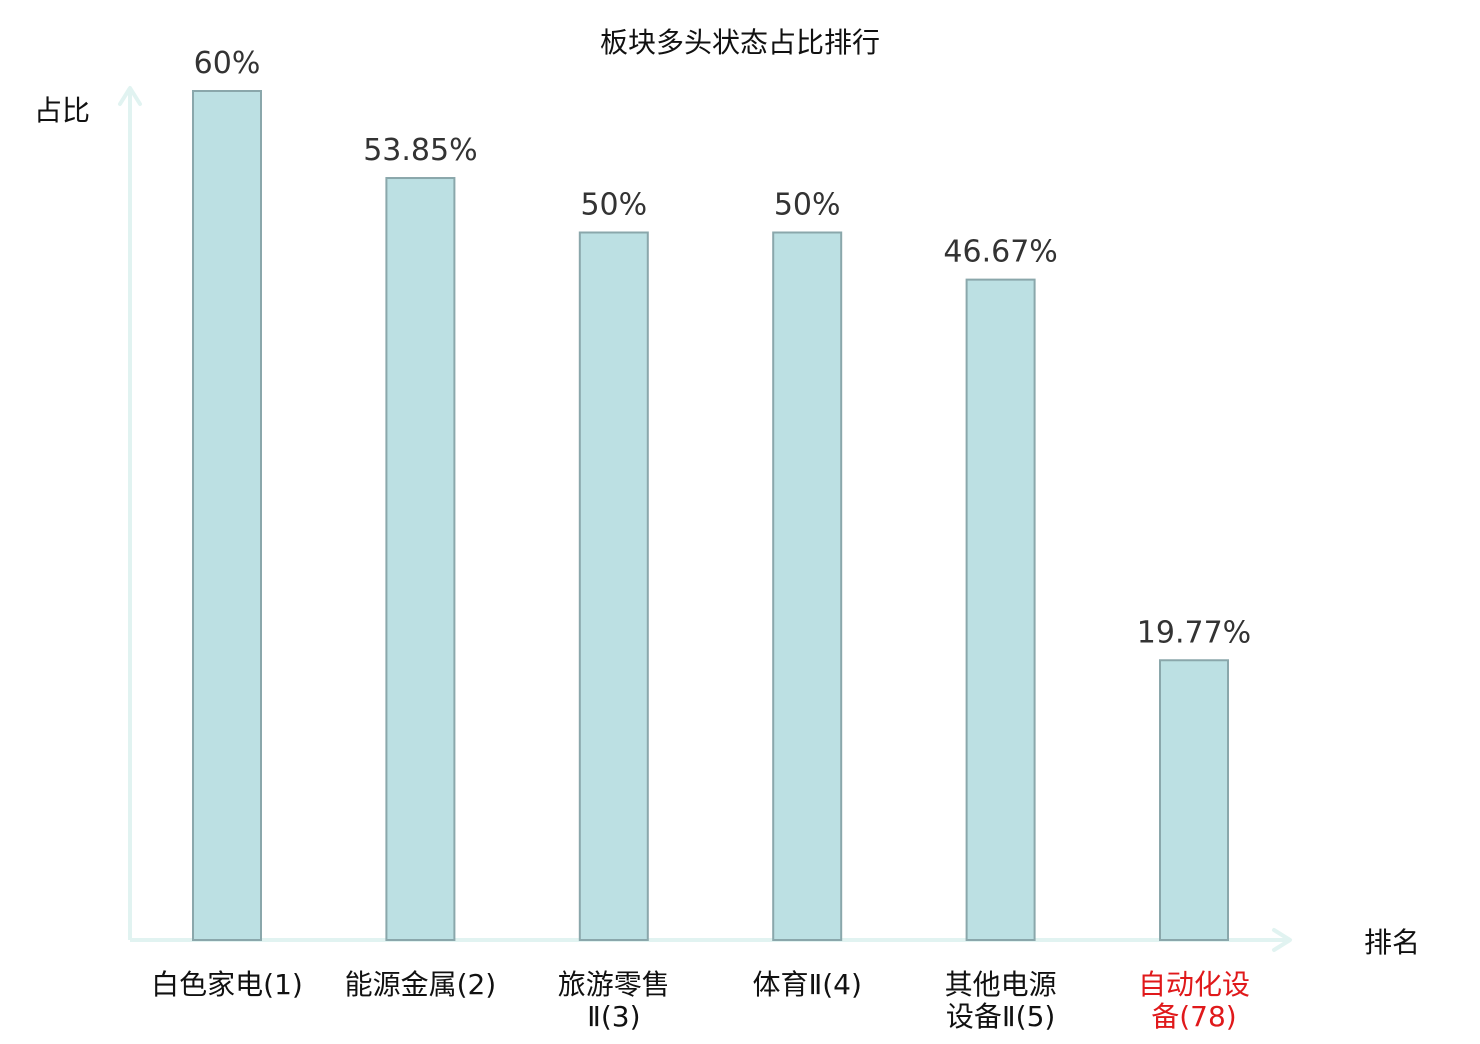 This screenshot has height=1044, width=1480. What do you see at coordinates (740, 42) in the screenshot?
I see `chart-title: 板块多头状态占比排行` at bounding box center [740, 42].